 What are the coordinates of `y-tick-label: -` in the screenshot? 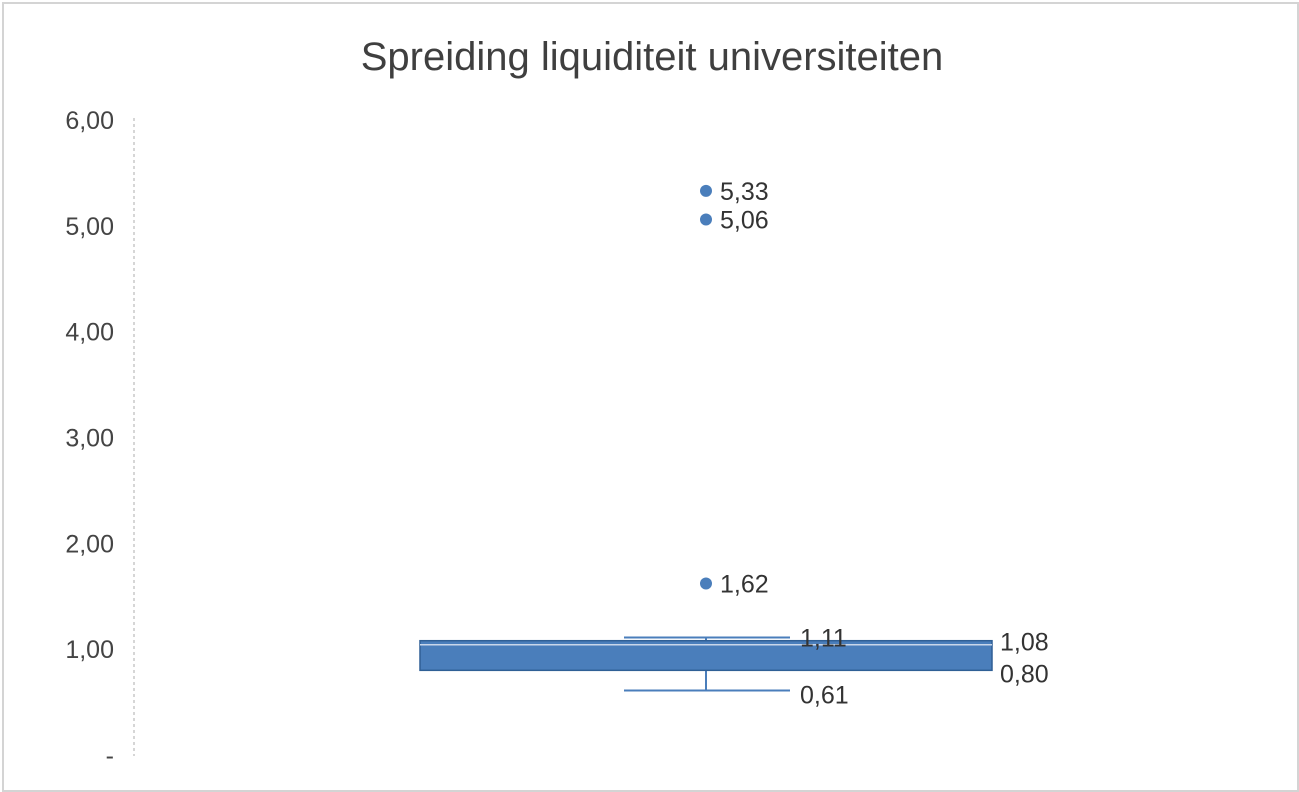 It's located at (110, 756).